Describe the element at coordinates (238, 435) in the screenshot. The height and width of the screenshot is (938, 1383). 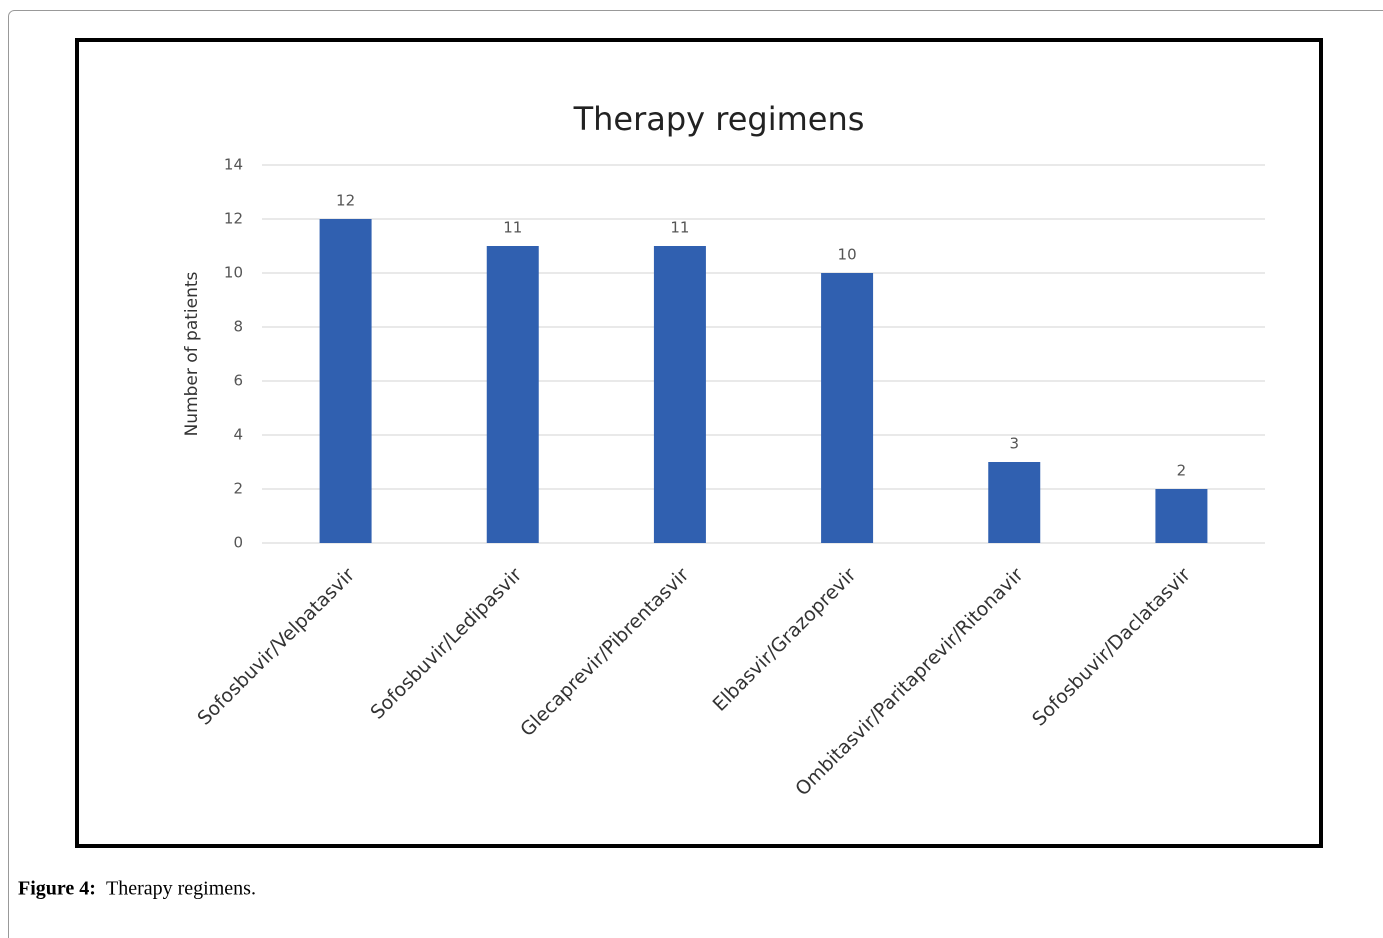
I see `y-tick-label: 4` at that location.